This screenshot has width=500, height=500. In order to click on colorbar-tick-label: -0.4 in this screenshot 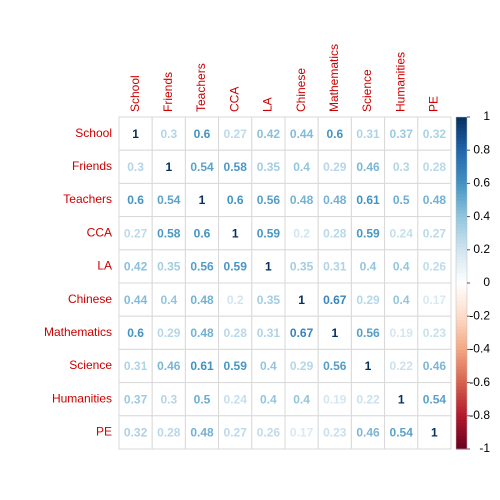, I will do `click(479, 349)`.